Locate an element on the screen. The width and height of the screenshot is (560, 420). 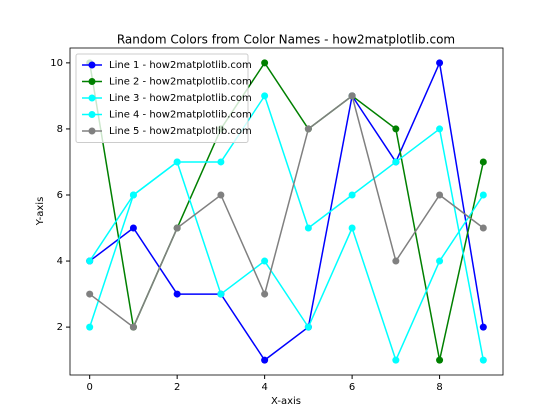
x-tick-label: 8 is located at coordinates (439, 387).